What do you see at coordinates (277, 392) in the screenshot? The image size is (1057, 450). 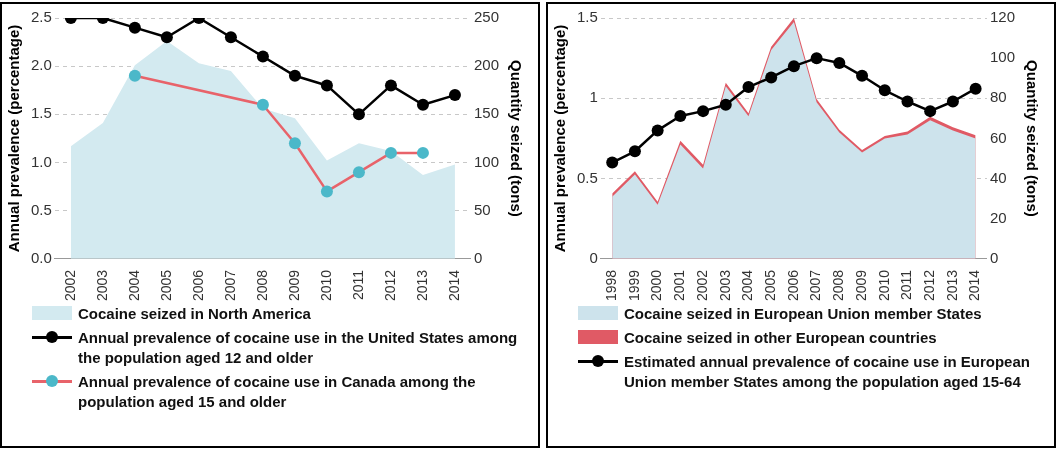 I see `legend-label: Annual prevalence of cocaine use in Canada among the population aged 15 and older` at bounding box center [277, 392].